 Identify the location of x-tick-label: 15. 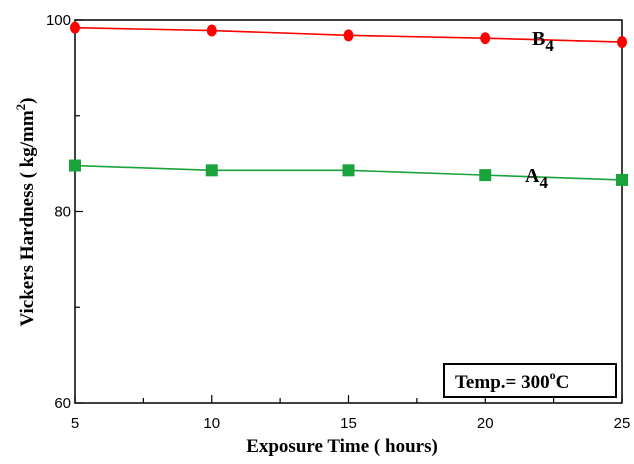
(348, 423).